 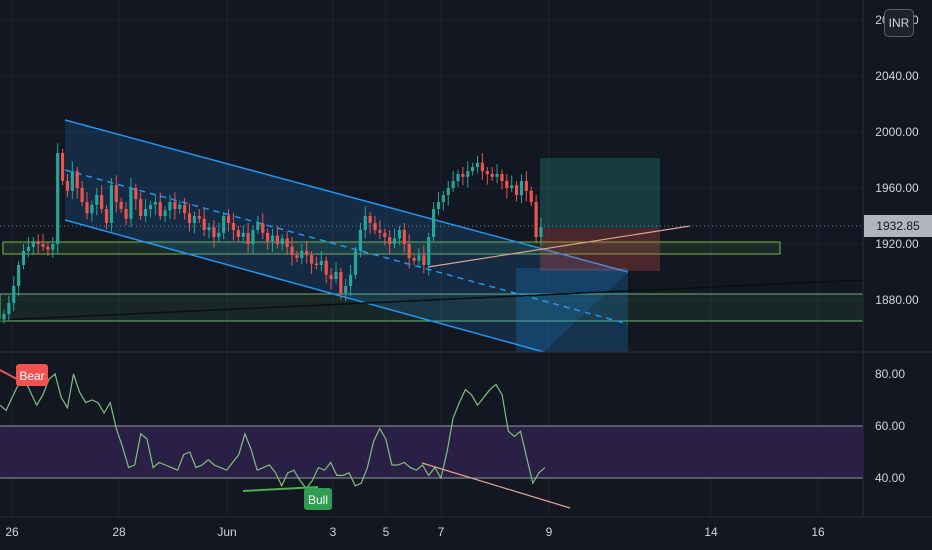 I want to click on channel-lower-line, so click(x=304, y=286).